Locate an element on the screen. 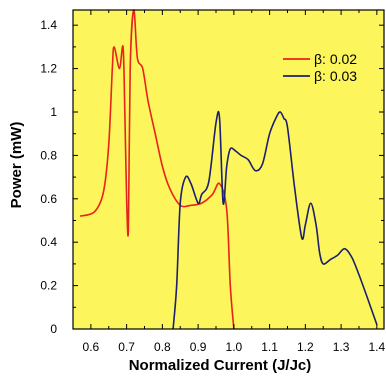 Image resolution: width=386 pixels, height=382 pixels. y-tick-label: 1 is located at coordinates (53, 112).